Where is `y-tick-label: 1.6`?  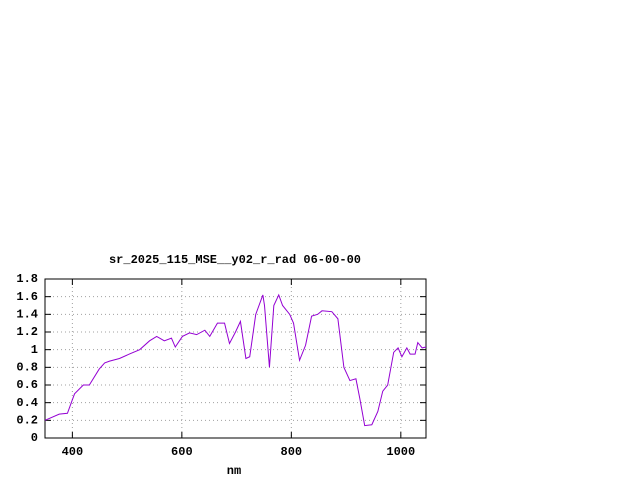 y-tick-label: 1.6 is located at coordinates (27, 297).